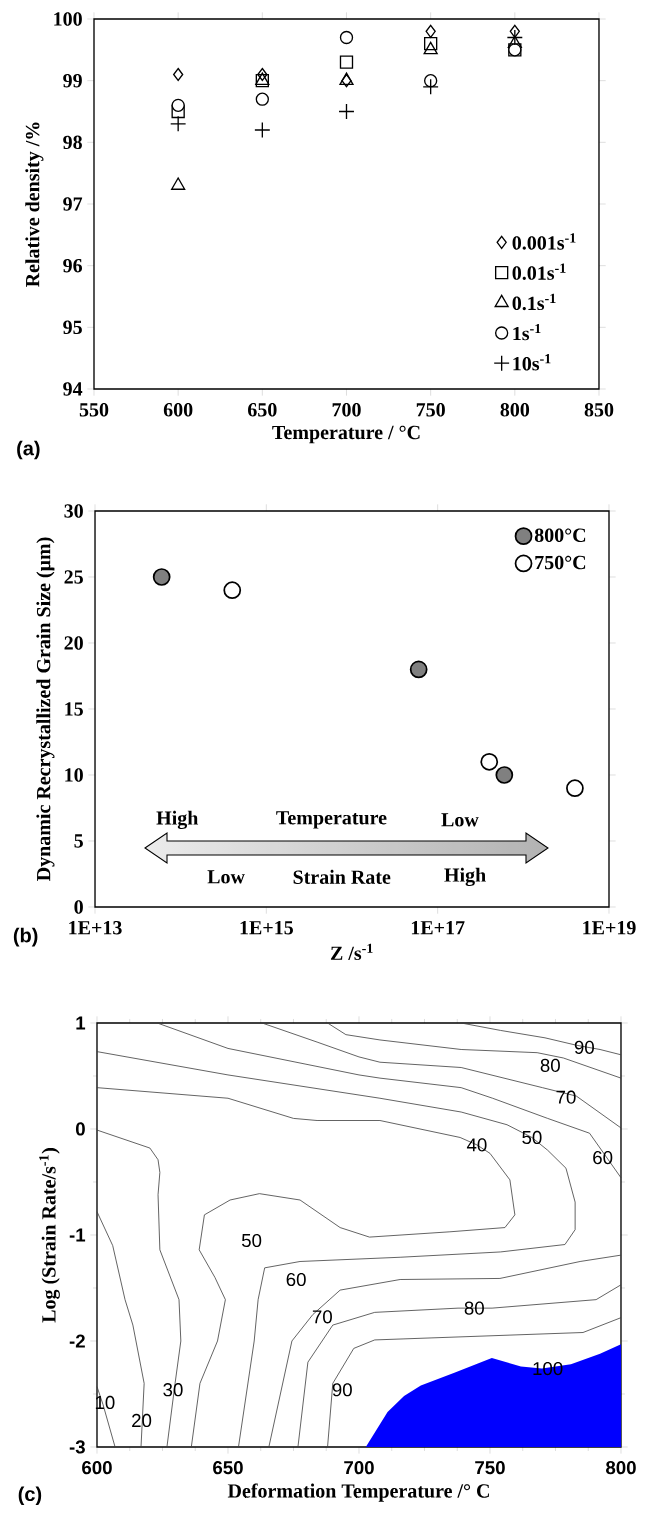 This screenshot has width=657, height=1525. I want to click on y-tick-label: 97, so click(73, 204).